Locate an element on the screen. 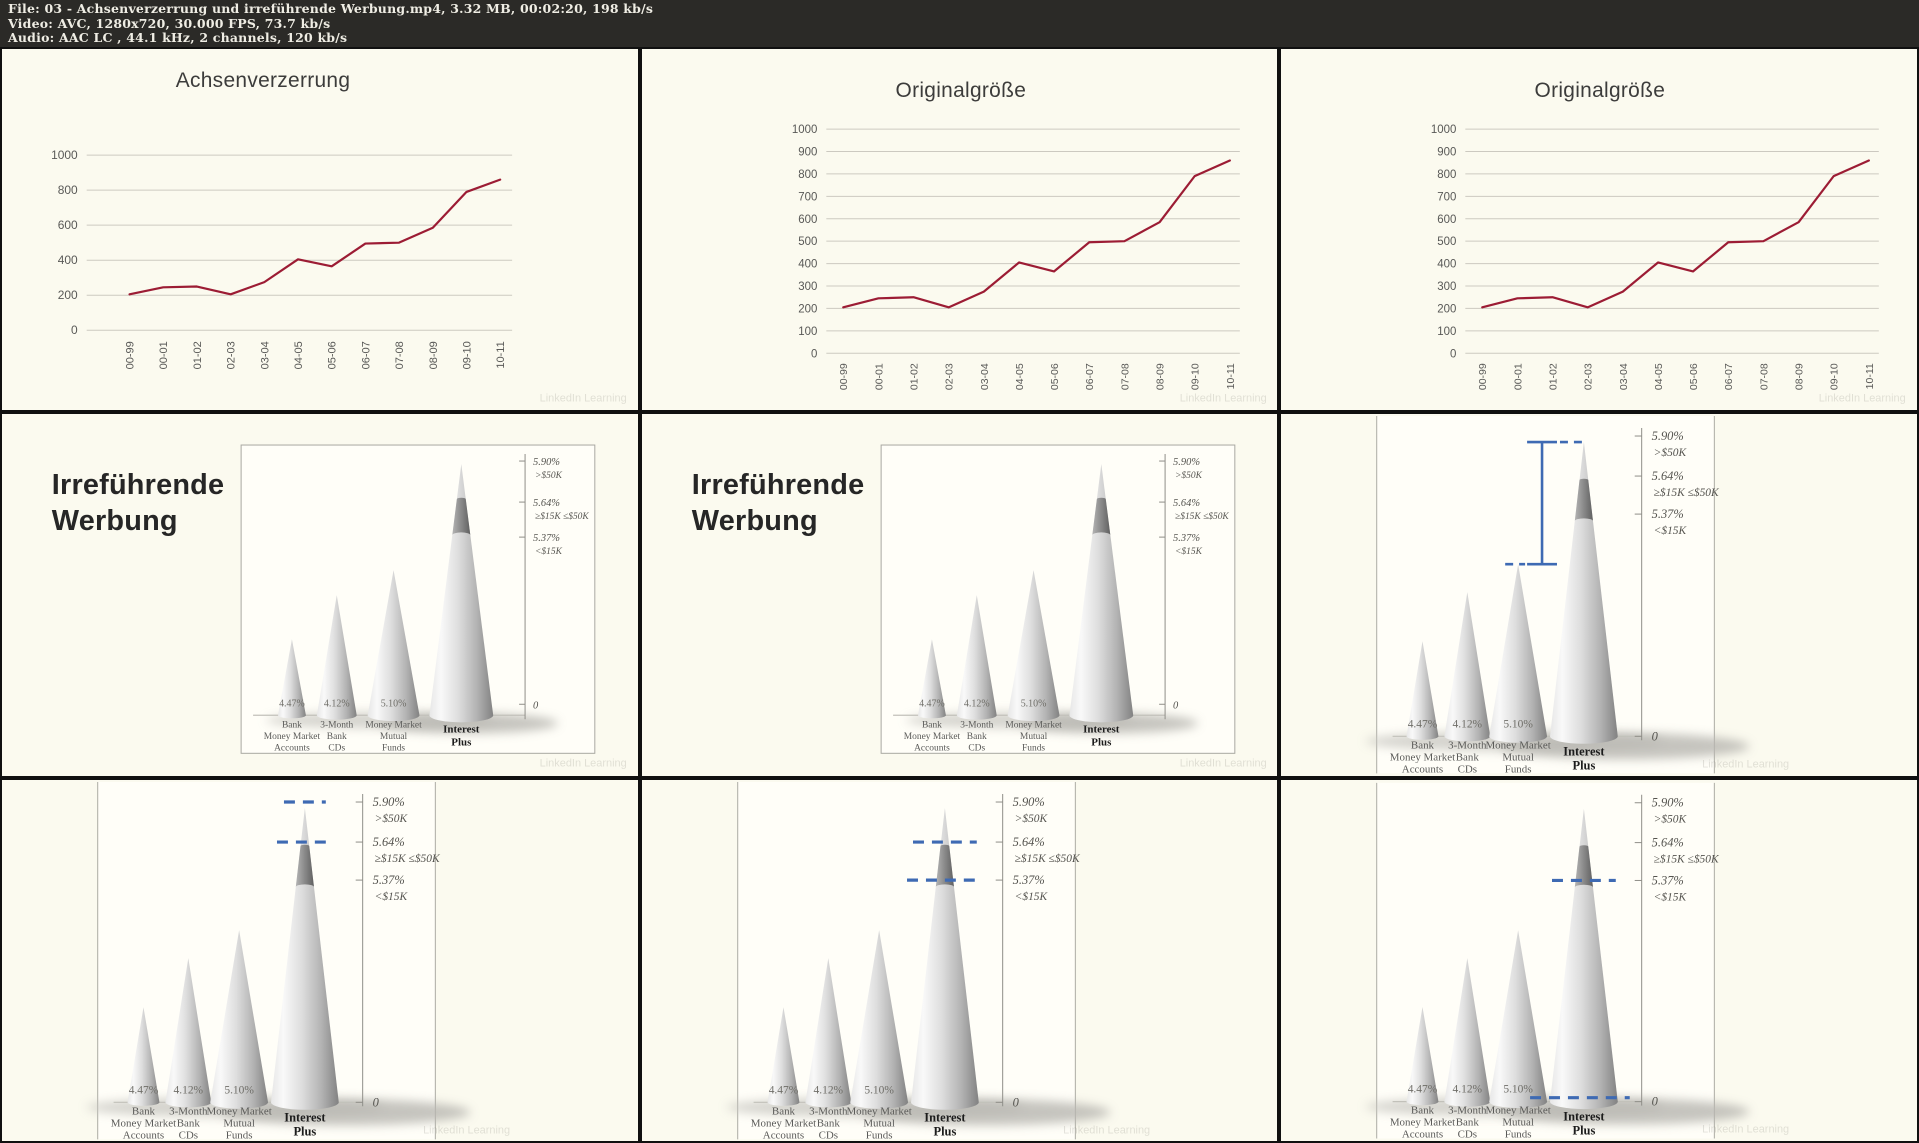  y-axis-tick-label: 700 is located at coordinates (807, 197).